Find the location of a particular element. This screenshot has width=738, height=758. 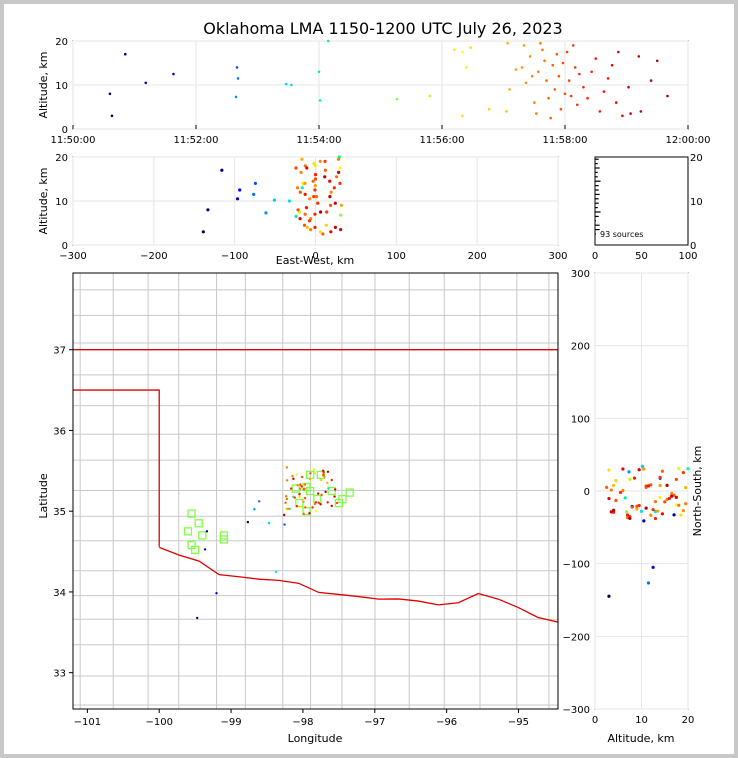

time-tick-label: 12:00:00 is located at coordinates (688, 140).